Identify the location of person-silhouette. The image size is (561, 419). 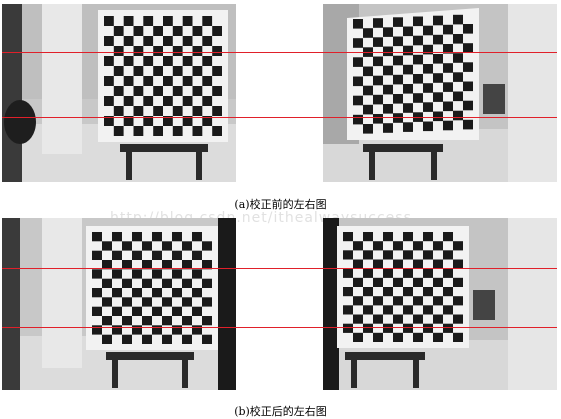
(20, 122).